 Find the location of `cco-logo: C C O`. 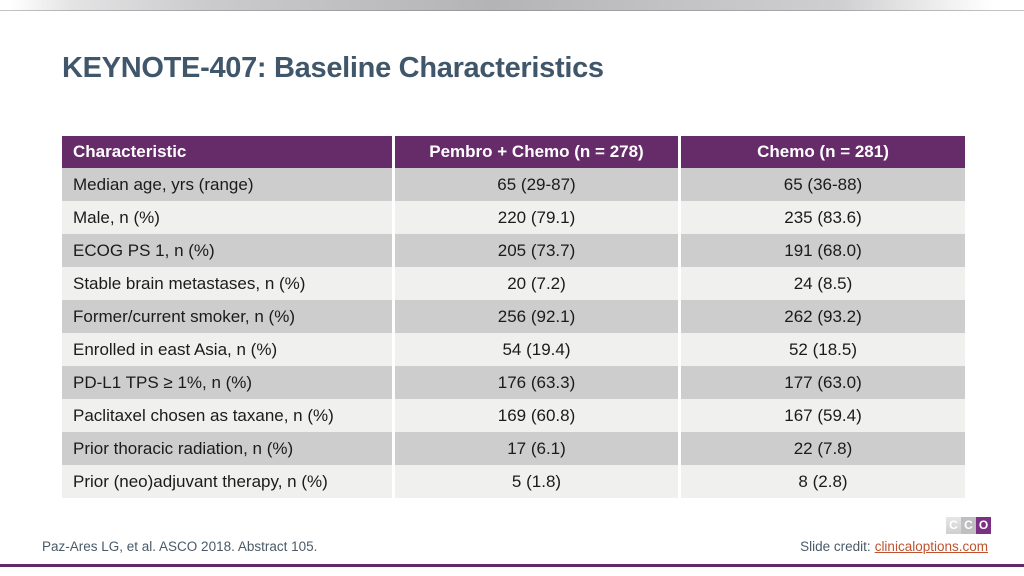

cco-logo: C C O is located at coordinates (968, 525).